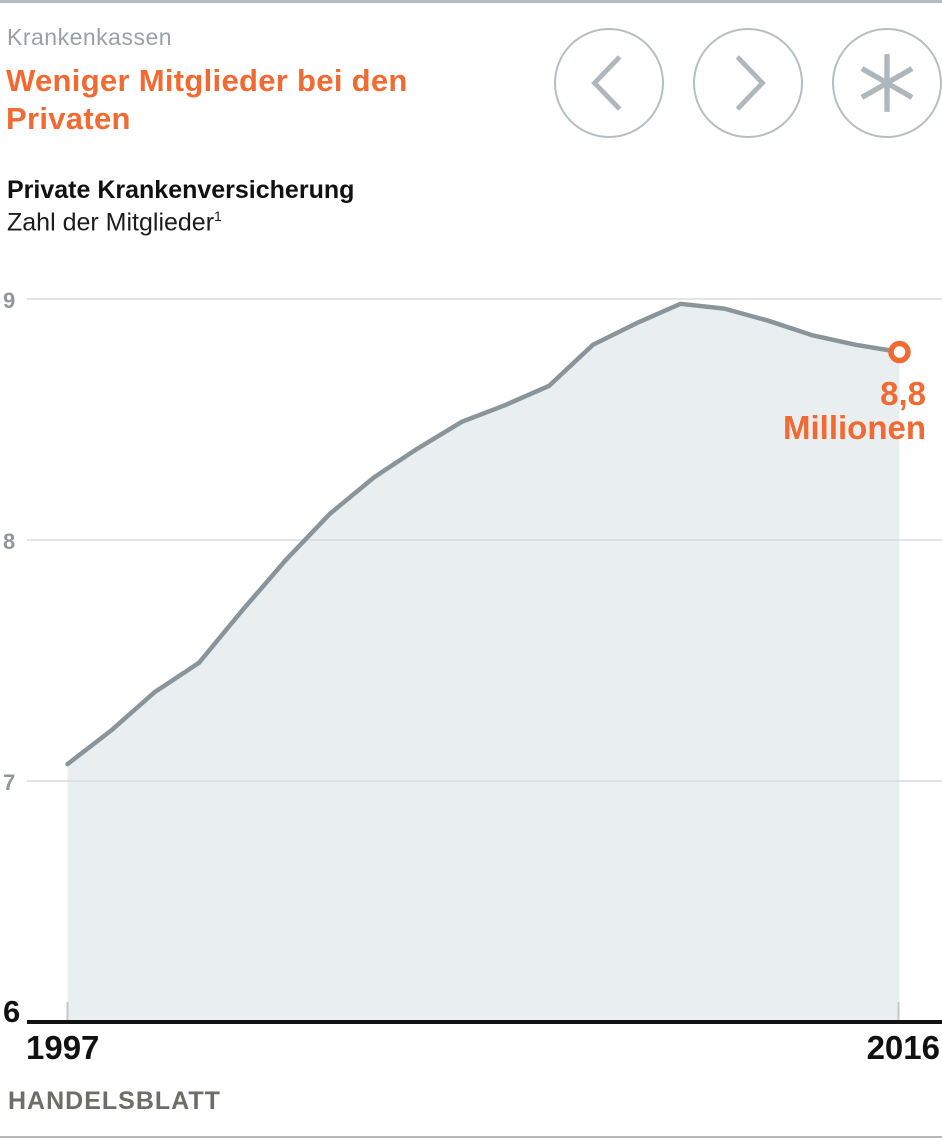 The width and height of the screenshot is (942, 1138). Describe the element at coordinates (90, 37) in the screenshot. I see `kicker: Krankenkassen` at that location.